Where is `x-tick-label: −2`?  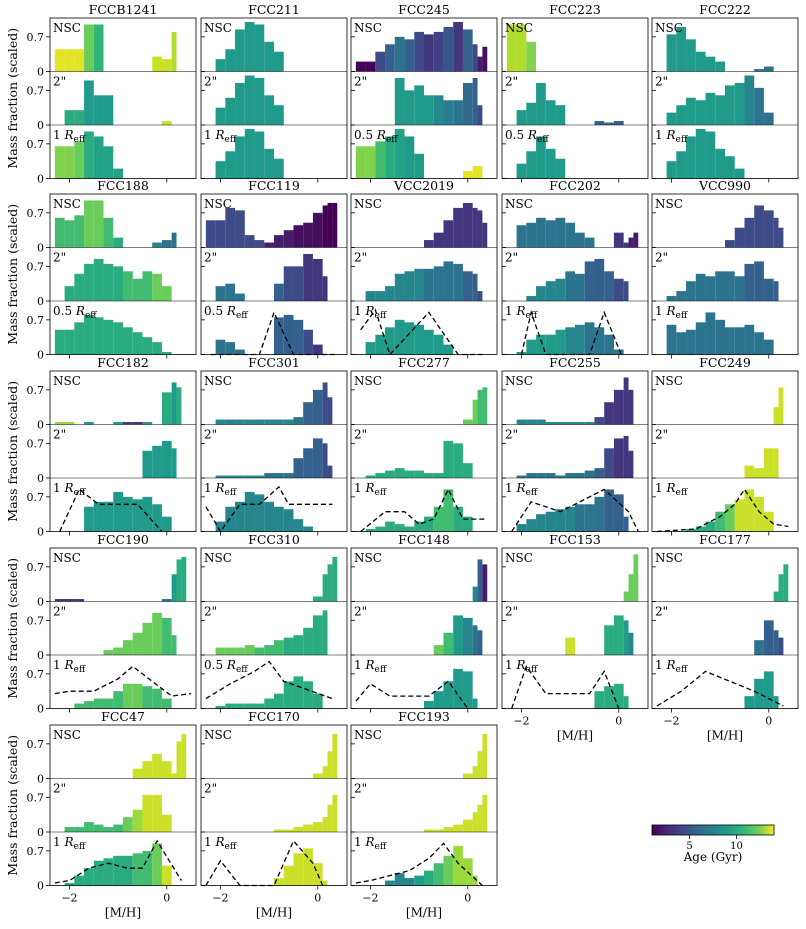
x-tick-label: −2 is located at coordinates (220, 898).